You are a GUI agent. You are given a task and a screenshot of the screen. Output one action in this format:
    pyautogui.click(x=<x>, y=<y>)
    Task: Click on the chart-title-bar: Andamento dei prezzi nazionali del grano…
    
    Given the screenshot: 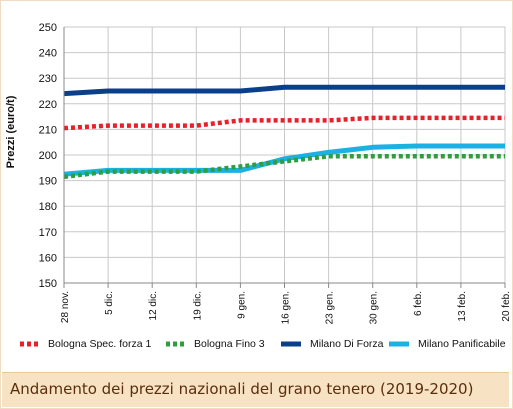 What is the action you would take?
    pyautogui.click(x=255, y=389)
    